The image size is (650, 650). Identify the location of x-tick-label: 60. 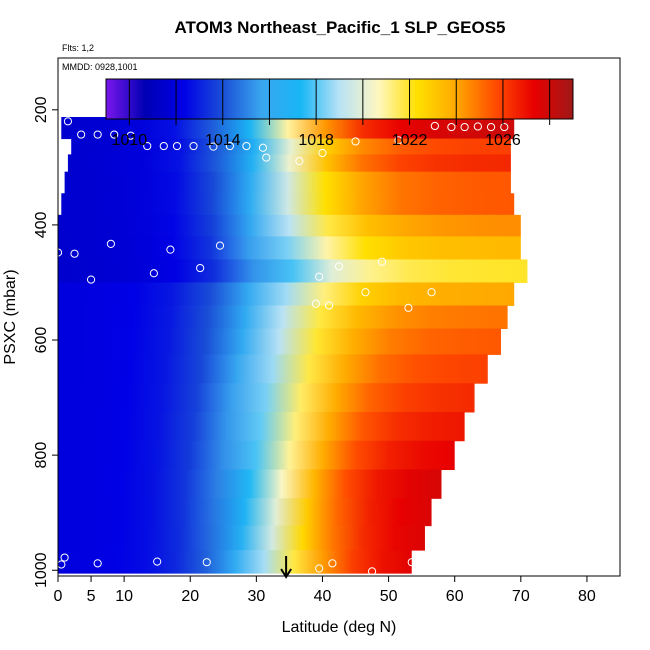
(455, 596).